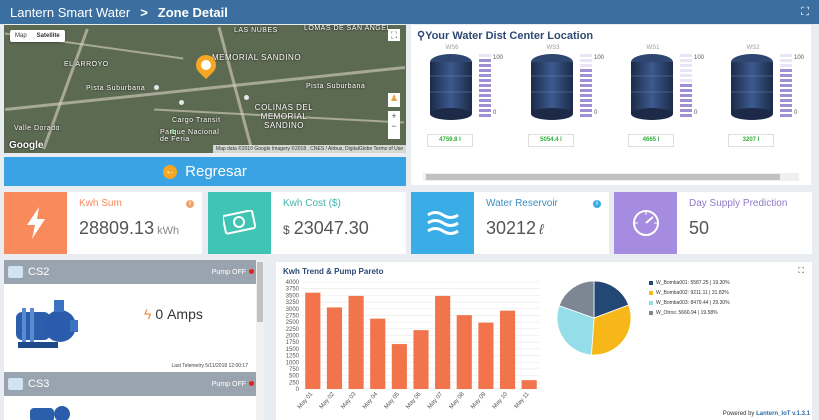 The width and height of the screenshot is (819, 420). What do you see at coordinates (551, 140) in the screenshot?
I see `tank-volume: 5054.4 l` at bounding box center [551, 140].